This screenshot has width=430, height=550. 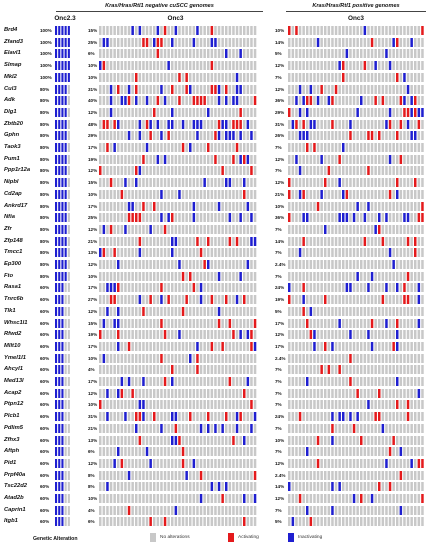 What do you see at coordinates (178, 428) in the screenshot?
I see `onc3-left-alteration-strip` at bounding box center [178, 428].